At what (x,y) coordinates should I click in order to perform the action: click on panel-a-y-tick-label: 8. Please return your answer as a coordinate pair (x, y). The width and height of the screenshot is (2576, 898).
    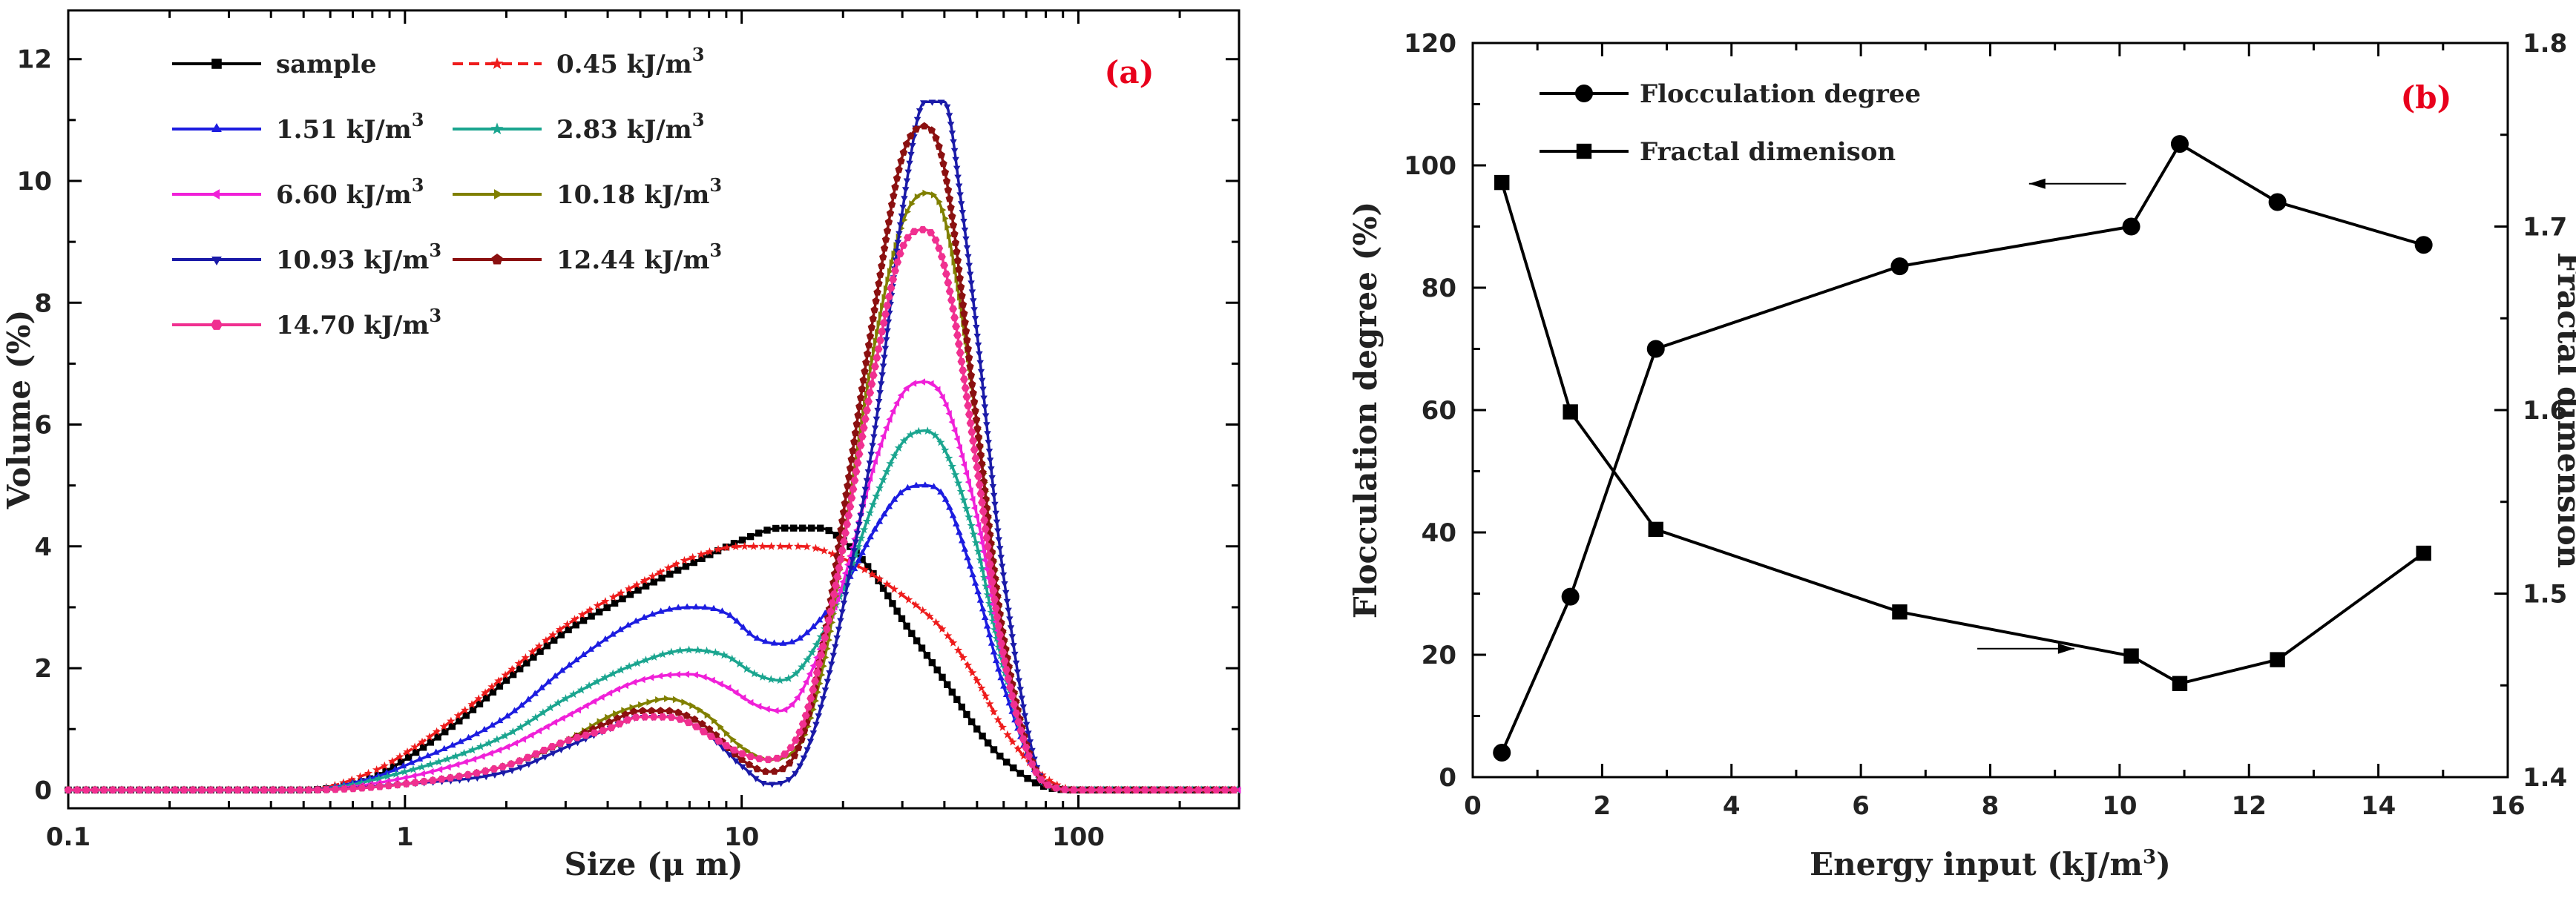
    Looking at the image, I should click on (43, 303).